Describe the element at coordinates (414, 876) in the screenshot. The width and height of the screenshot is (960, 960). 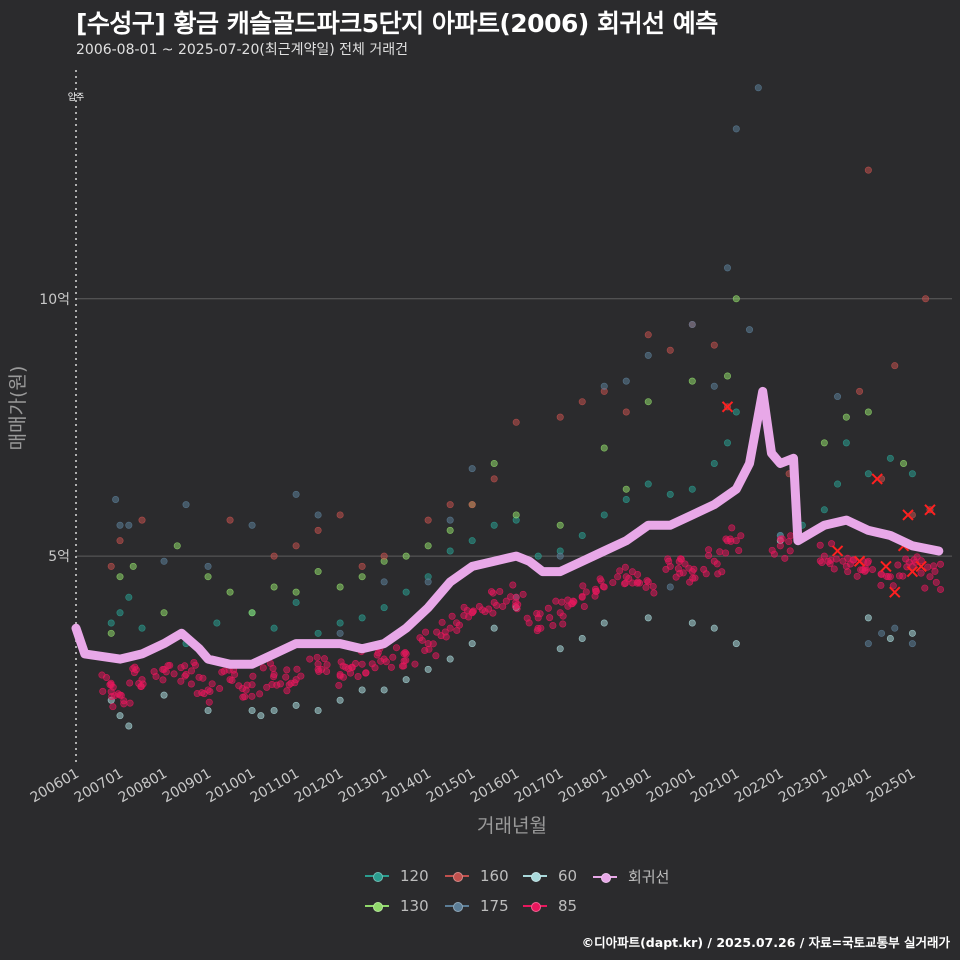
I see `legend-label-120: 120` at that location.